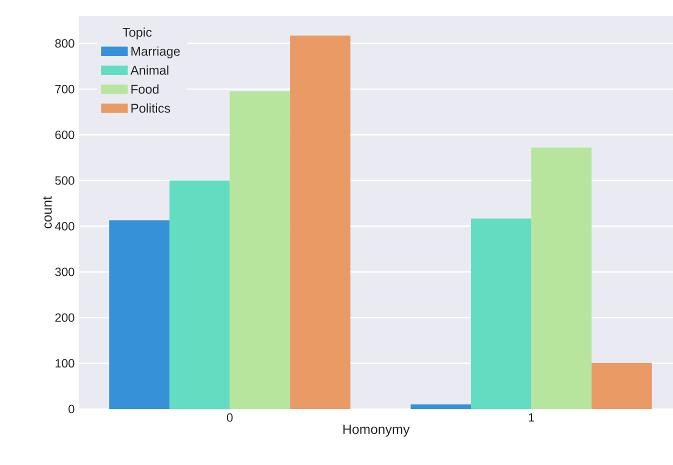  I want to click on x-axis-title: Homonymy, so click(376, 430).